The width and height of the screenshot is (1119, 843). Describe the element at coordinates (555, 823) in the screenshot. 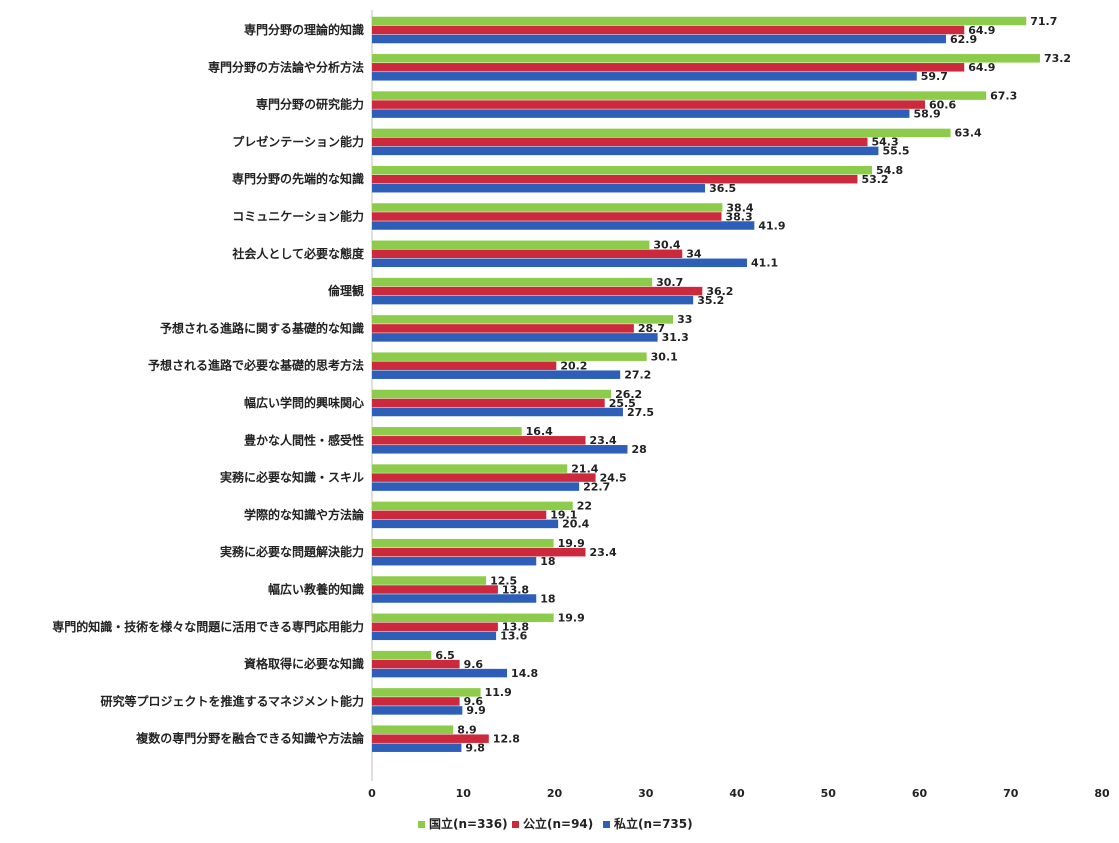

I see `legend: 国立(n=336) 公立(n=94) 私立(n=735)` at that location.